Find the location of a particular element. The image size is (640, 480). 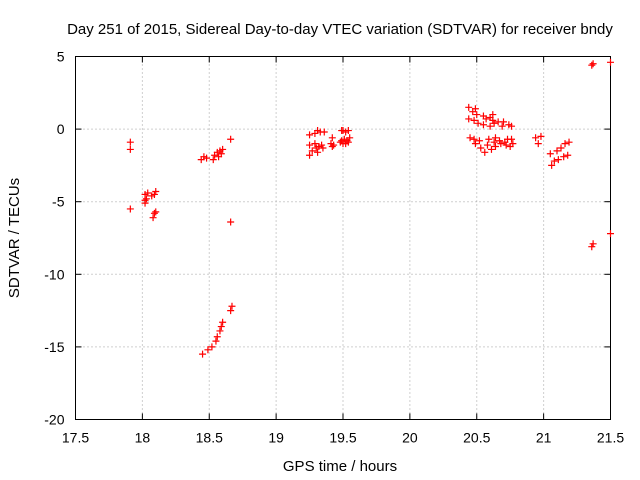

x-axis-label: GPS time / hours is located at coordinates (340, 466).